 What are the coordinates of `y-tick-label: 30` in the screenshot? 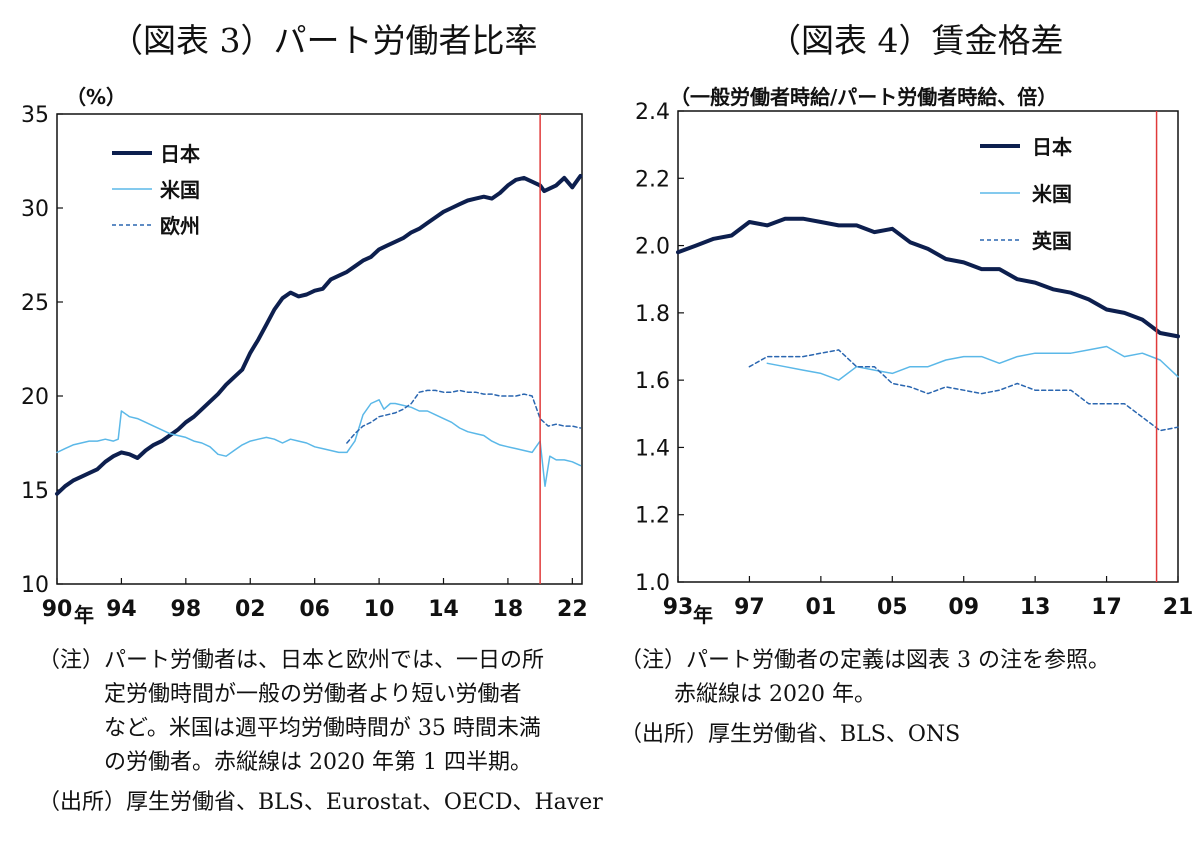 It's located at (35, 209).